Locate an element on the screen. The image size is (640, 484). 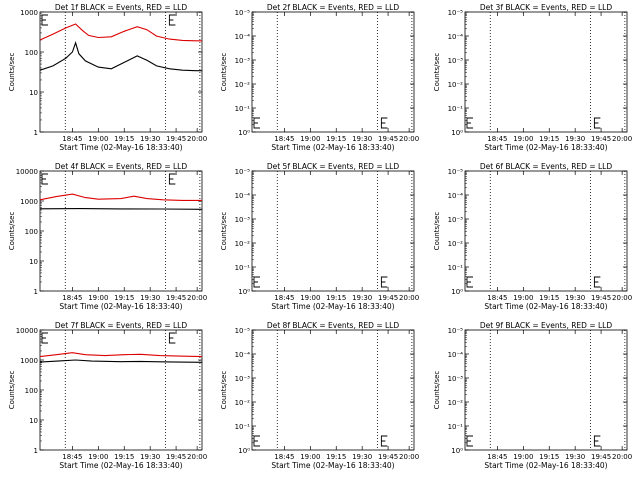
chart-8f-xtick-label: 20:00 is located at coordinates (409, 457).